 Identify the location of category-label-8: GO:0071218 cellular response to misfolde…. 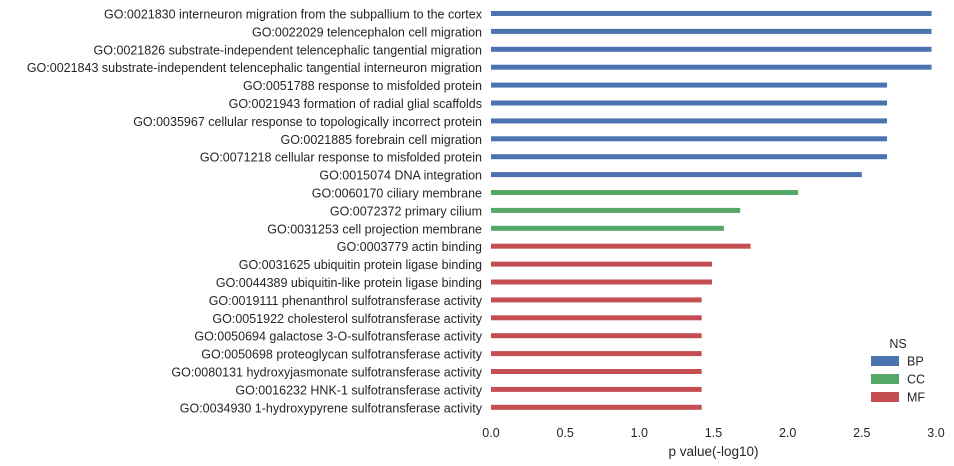
(341, 158).